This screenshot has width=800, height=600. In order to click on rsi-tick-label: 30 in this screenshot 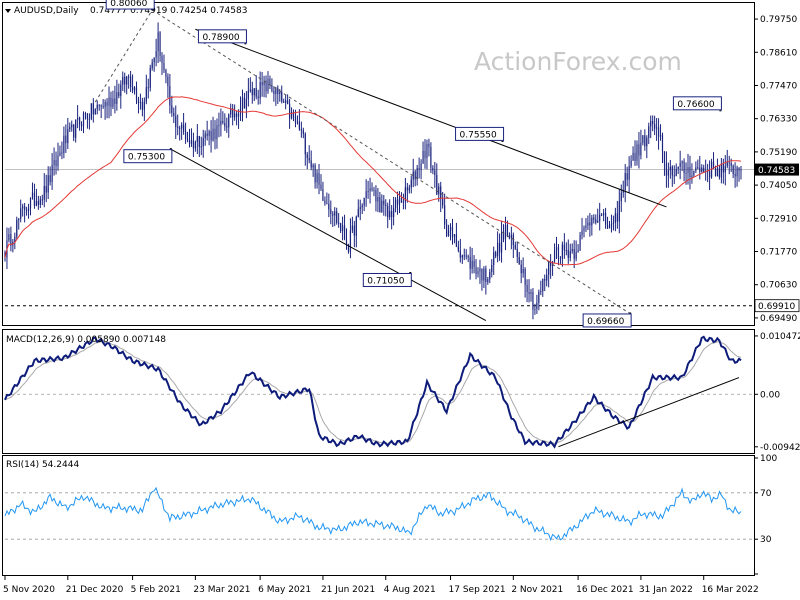, I will do `click(766, 540)`.